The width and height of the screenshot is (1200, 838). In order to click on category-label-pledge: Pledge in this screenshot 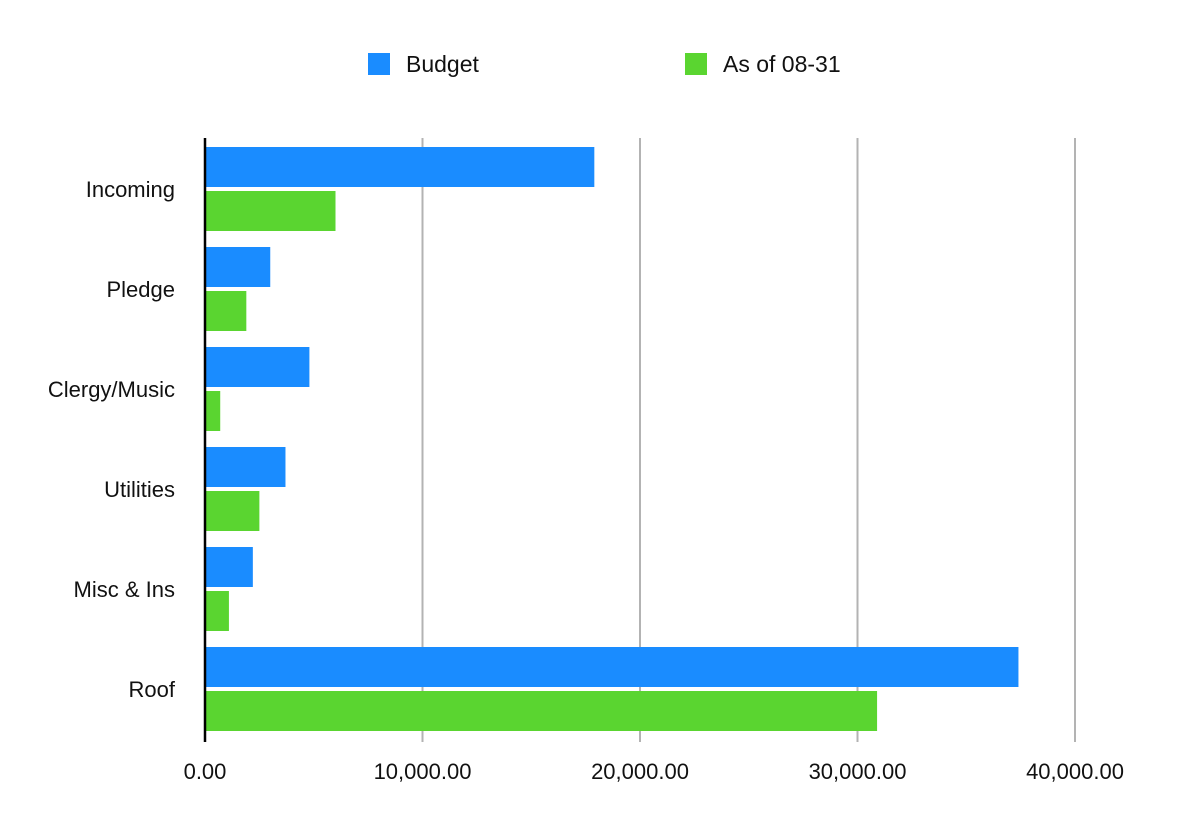, I will do `click(140, 289)`.